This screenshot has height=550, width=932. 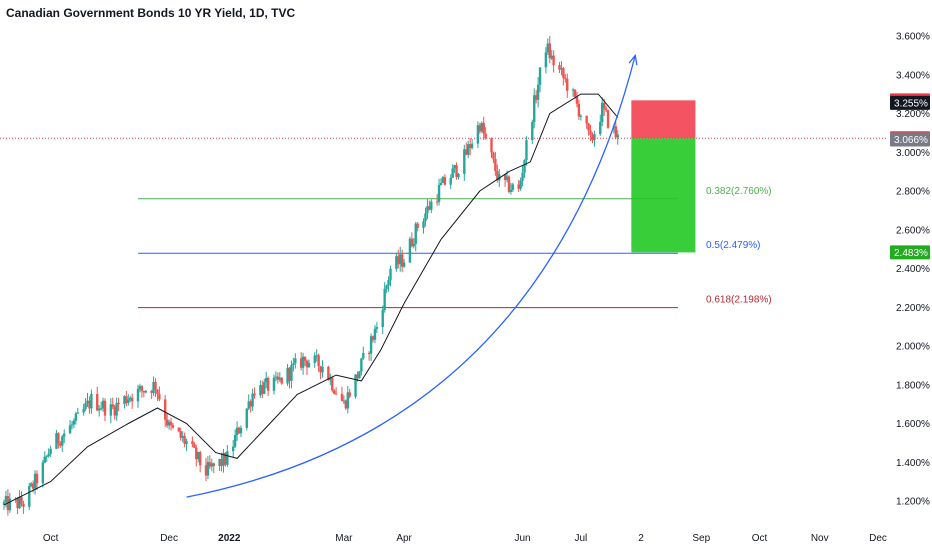 What do you see at coordinates (913, 230) in the screenshot?
I see `y-tick-label: 2.600%` at bounding box center [913, 230].